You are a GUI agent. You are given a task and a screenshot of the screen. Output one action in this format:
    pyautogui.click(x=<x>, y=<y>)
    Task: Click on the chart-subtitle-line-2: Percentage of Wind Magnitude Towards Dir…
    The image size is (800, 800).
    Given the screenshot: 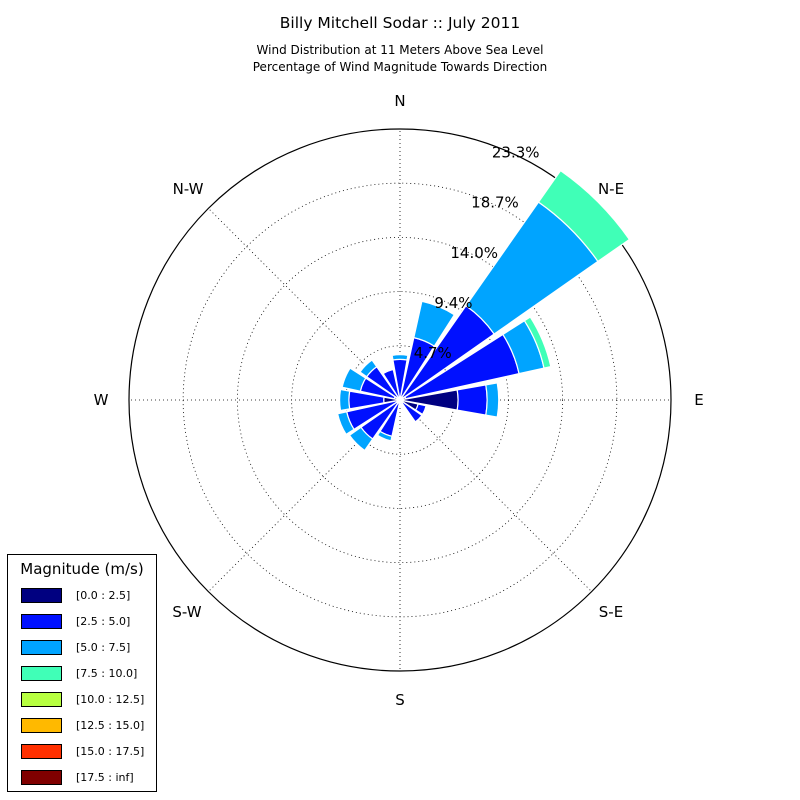 What is the action you would take?
    pyautogui.click(x=400, y=67)
    